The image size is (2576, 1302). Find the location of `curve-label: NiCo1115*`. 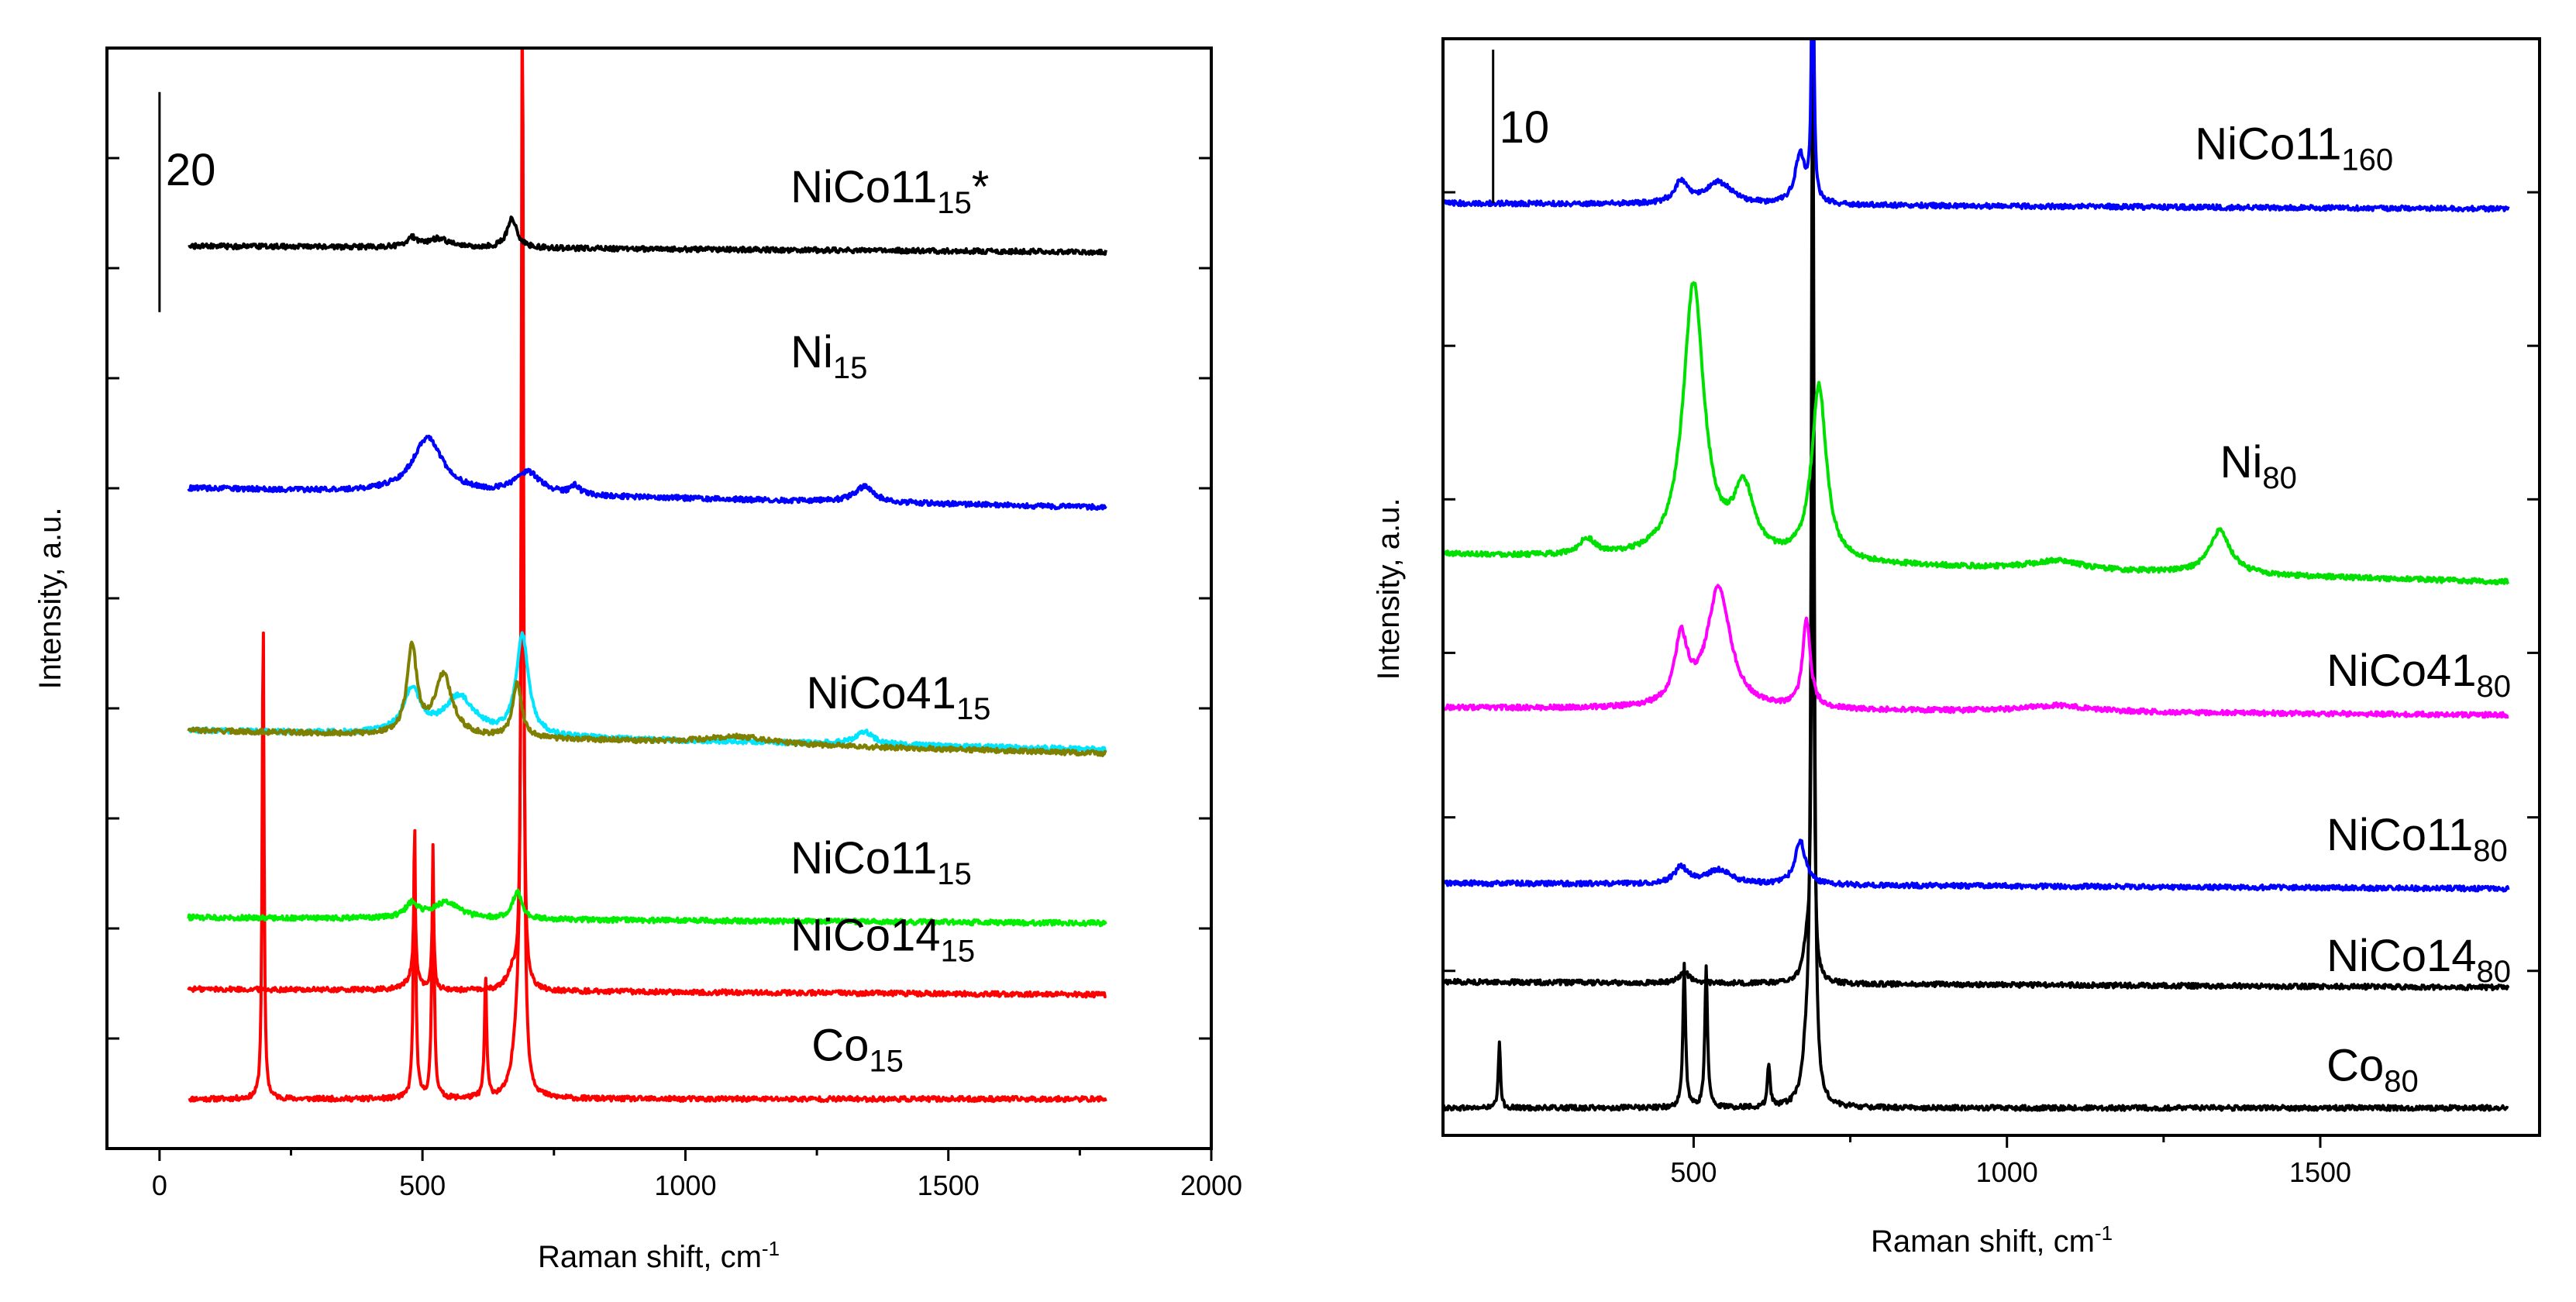

curve-label: NiCo1115* is located at coordinates (889, 191).